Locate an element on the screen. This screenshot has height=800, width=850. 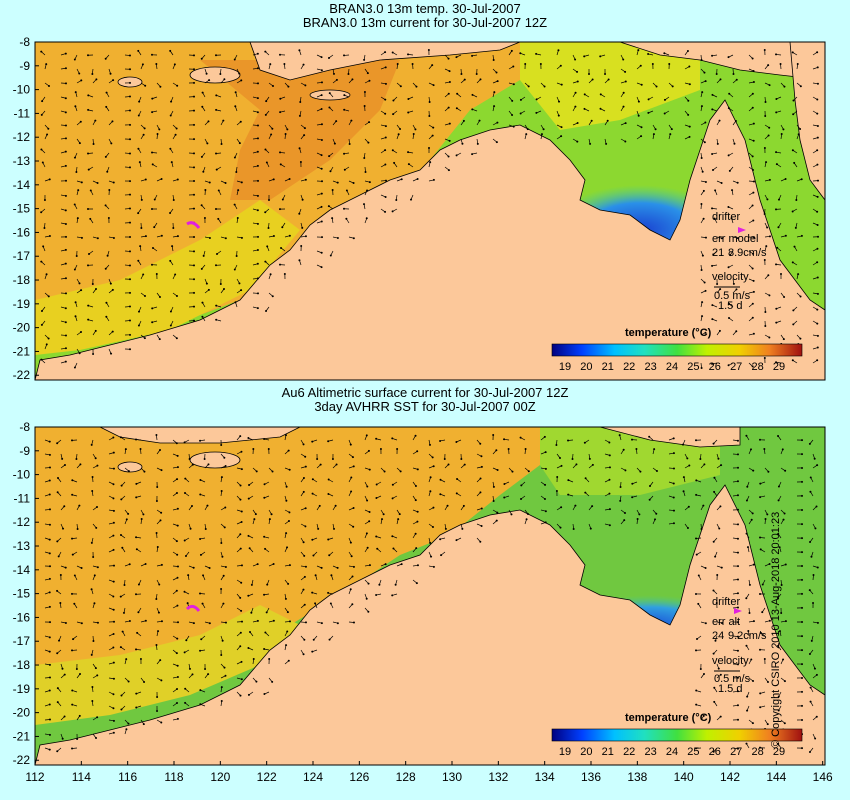
x-tick-label: 136 is located at coordinates (591, 777).